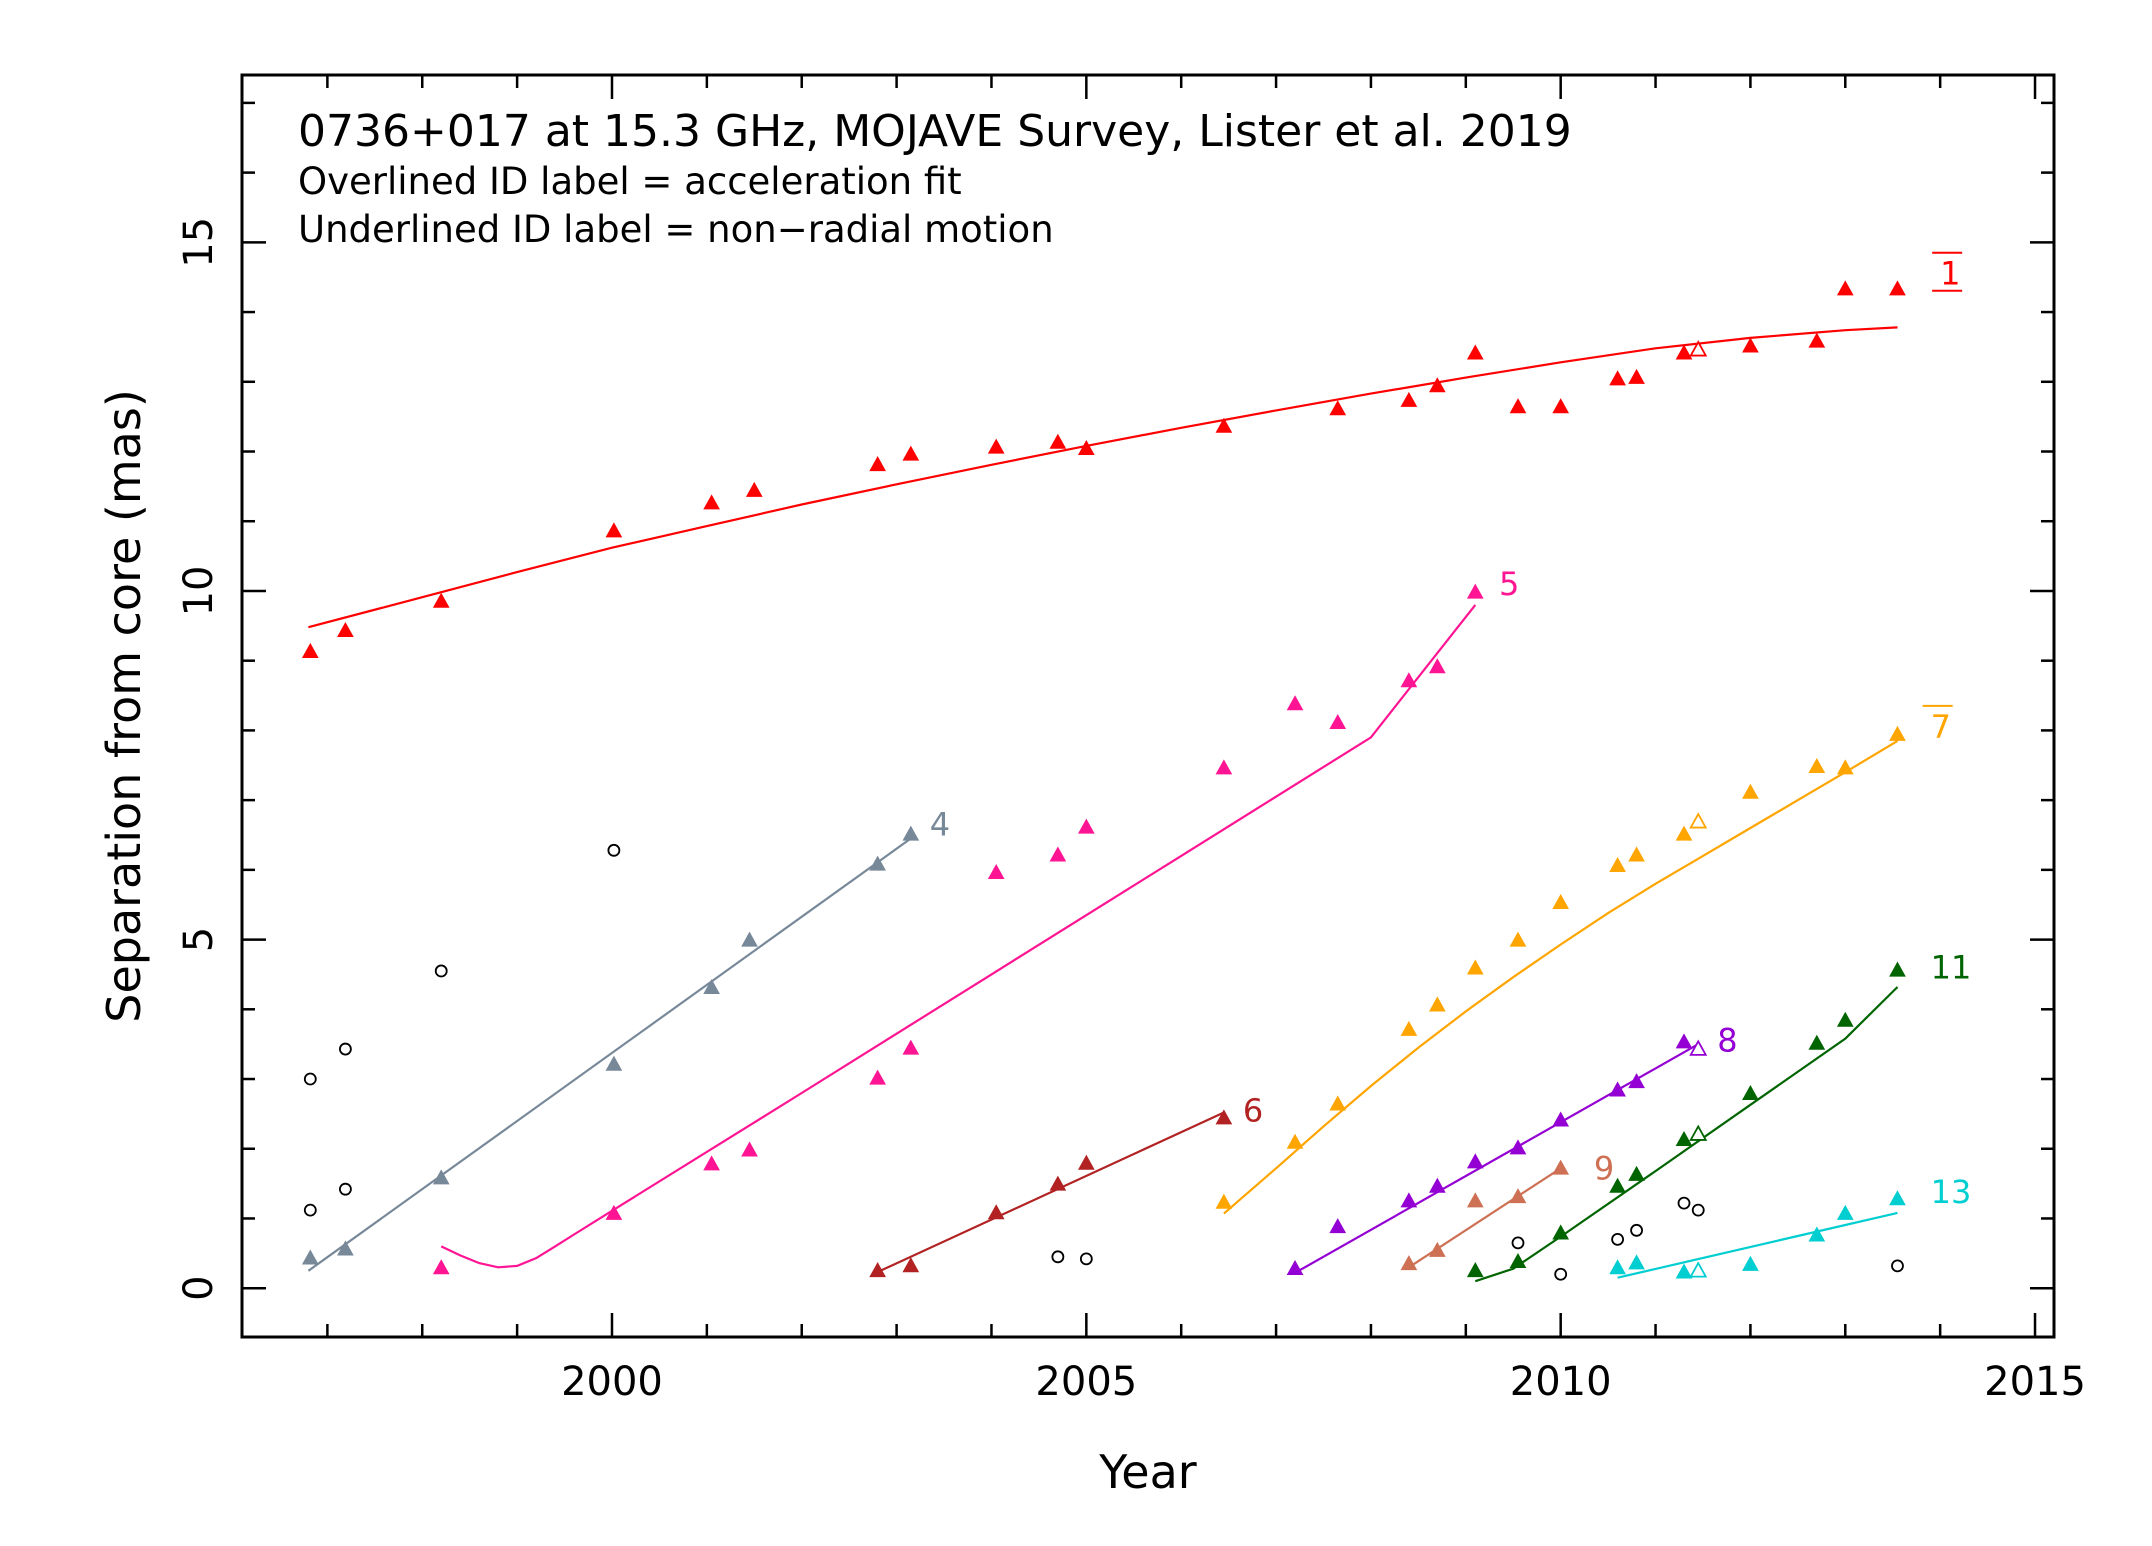  What do you see at coordinates (124, 706) in the screenshot?
I see `y-axis-title: Separation from core (mas)` at bounding box center [124, 706].